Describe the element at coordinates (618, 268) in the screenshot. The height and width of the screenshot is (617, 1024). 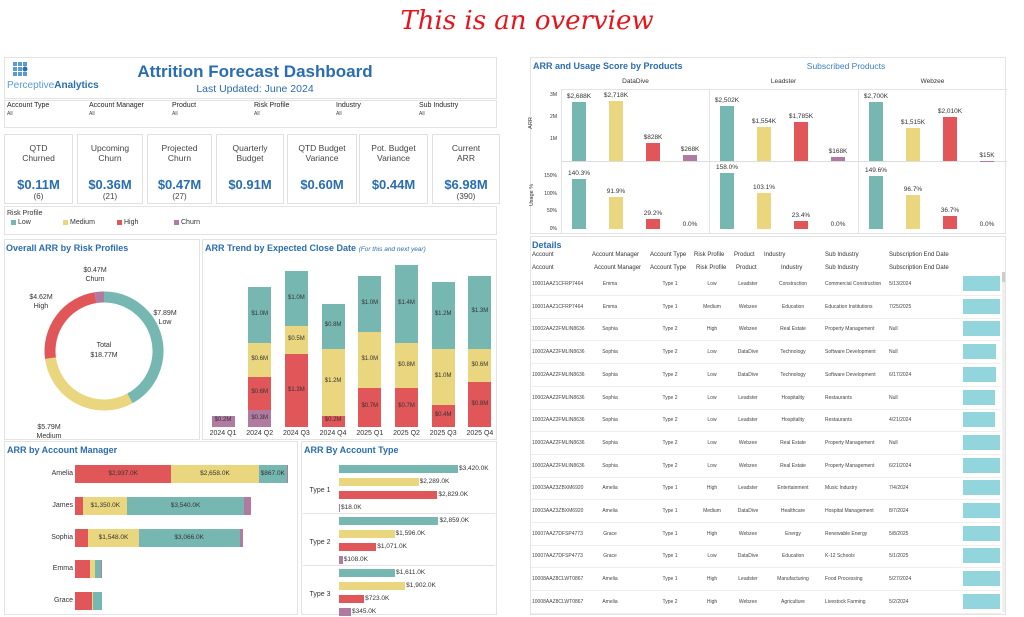
I see `column-header-sub: Account Manager` at that location.